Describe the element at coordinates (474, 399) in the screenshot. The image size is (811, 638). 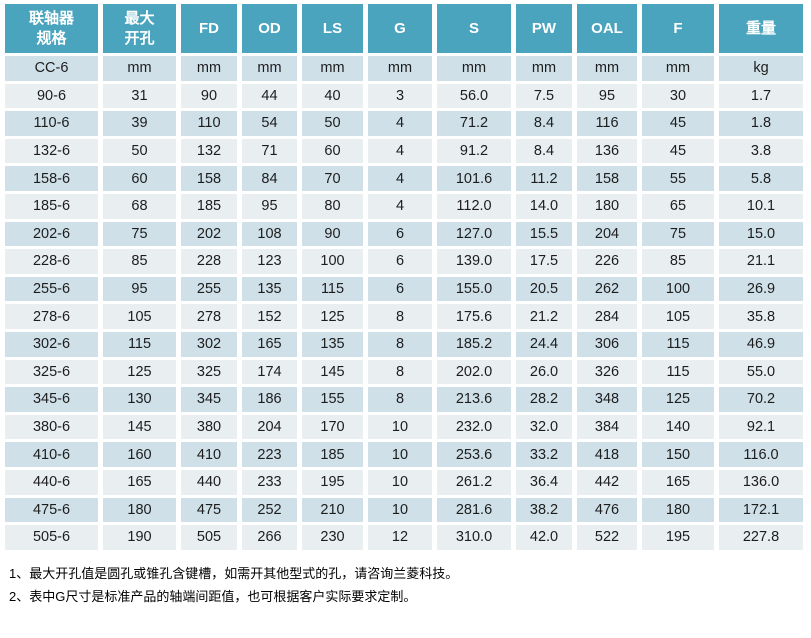
I see `cell-s: 213.6` at that location.